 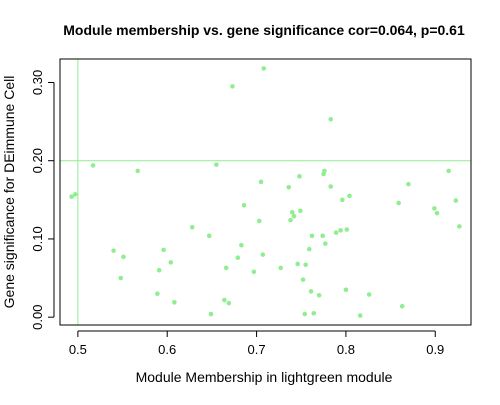 I want to click on x-tick-label: 0.8, so click(x=346, y=349).